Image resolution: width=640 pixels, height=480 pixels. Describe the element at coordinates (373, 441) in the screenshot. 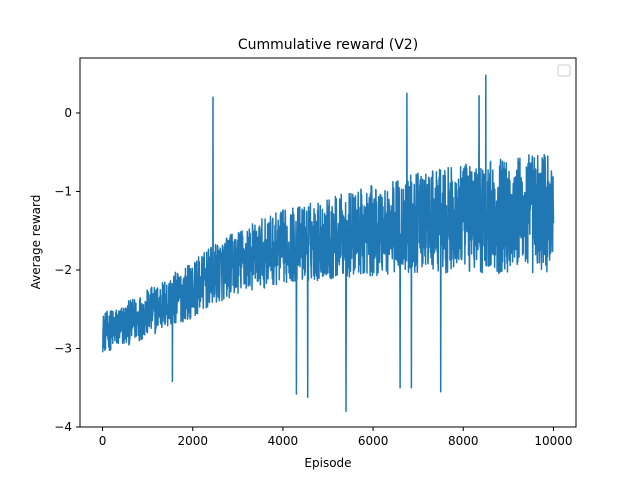

I see `x-tick-label: 6000` at that location.